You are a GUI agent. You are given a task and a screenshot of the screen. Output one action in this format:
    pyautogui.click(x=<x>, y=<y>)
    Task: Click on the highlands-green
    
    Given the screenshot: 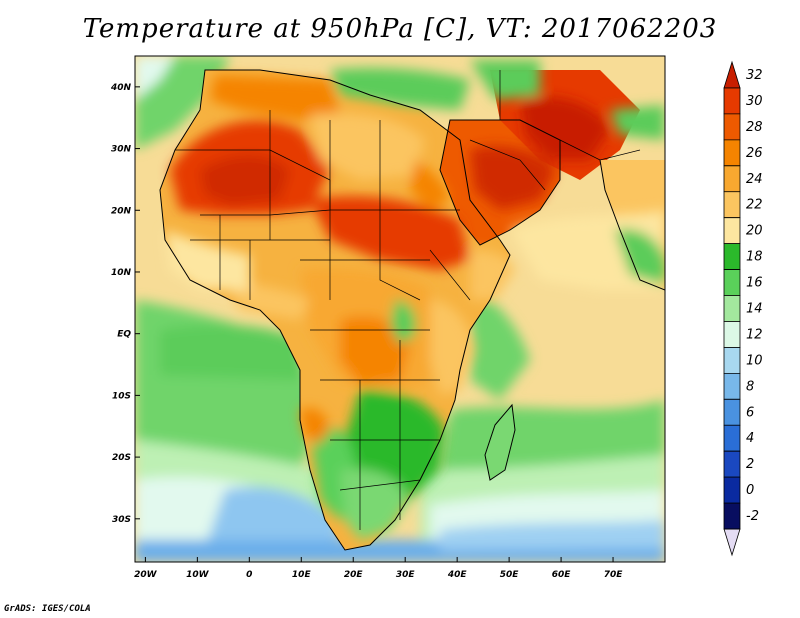 What is the action you would take?
    pyautogui.click(x=403, y=322)
    